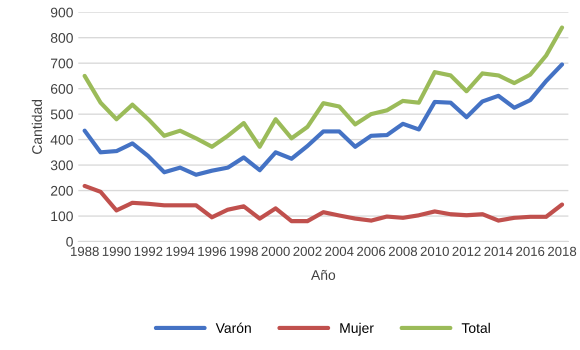 The image size is (580, 350). What do you see at coordinates (61, 13) in the screenshot?
I see `y-tick-label: 900` at bounding box center [61, 13].